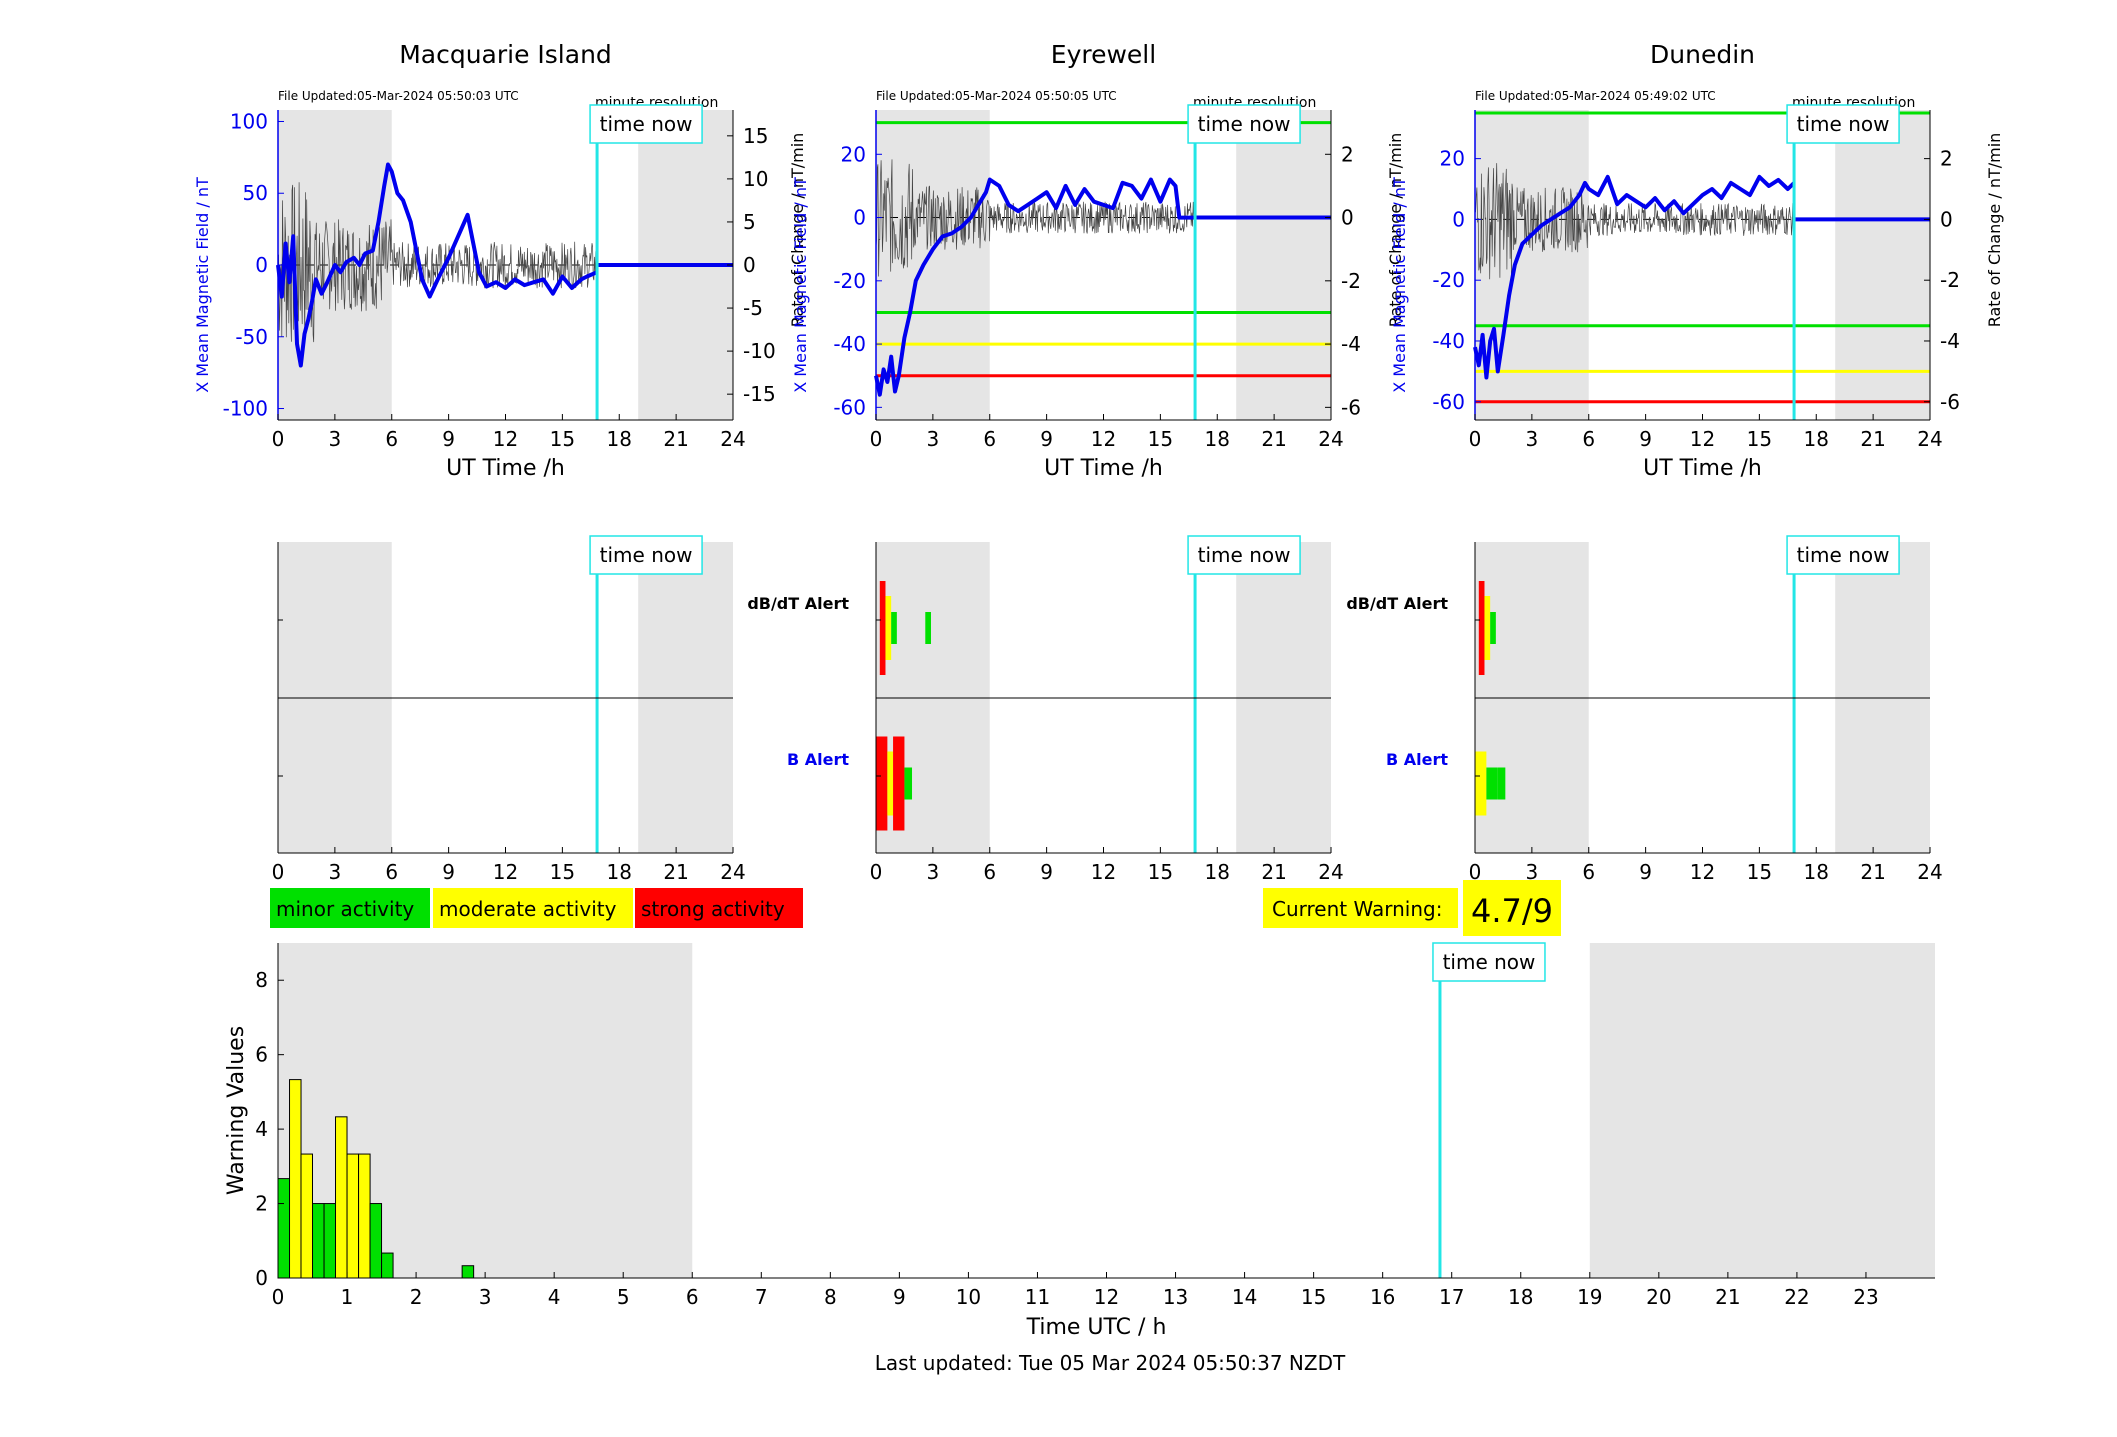  What do you see at coordinates (1106, 1297) in the screenshot?
I see `x-tick-label: 12` at bounding box center [1106, 1297].